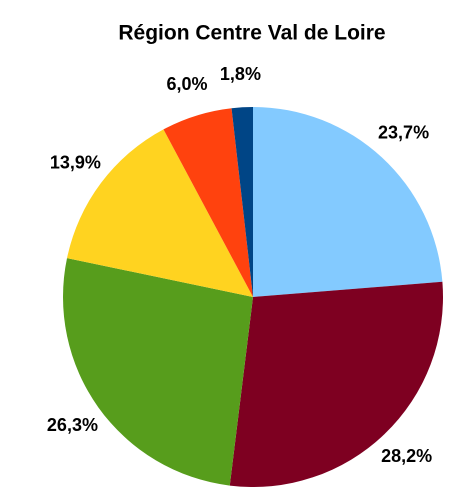 This screenshot has width=471, height=488. I want to click on data-label: 6,0%, so click(186, 84).